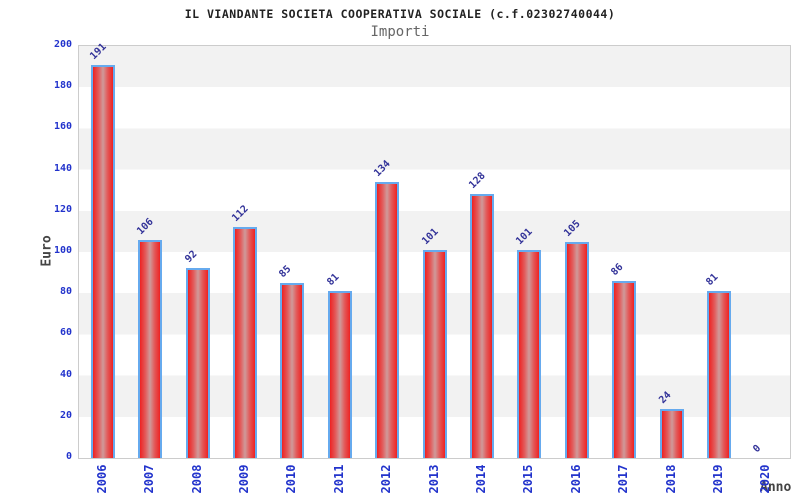 This screenshot has height=500, width=800. What do you see at coordinates (477, 181) in the screenshot?
I see `bar-value-label: 128` at bounding box center [477, 181].